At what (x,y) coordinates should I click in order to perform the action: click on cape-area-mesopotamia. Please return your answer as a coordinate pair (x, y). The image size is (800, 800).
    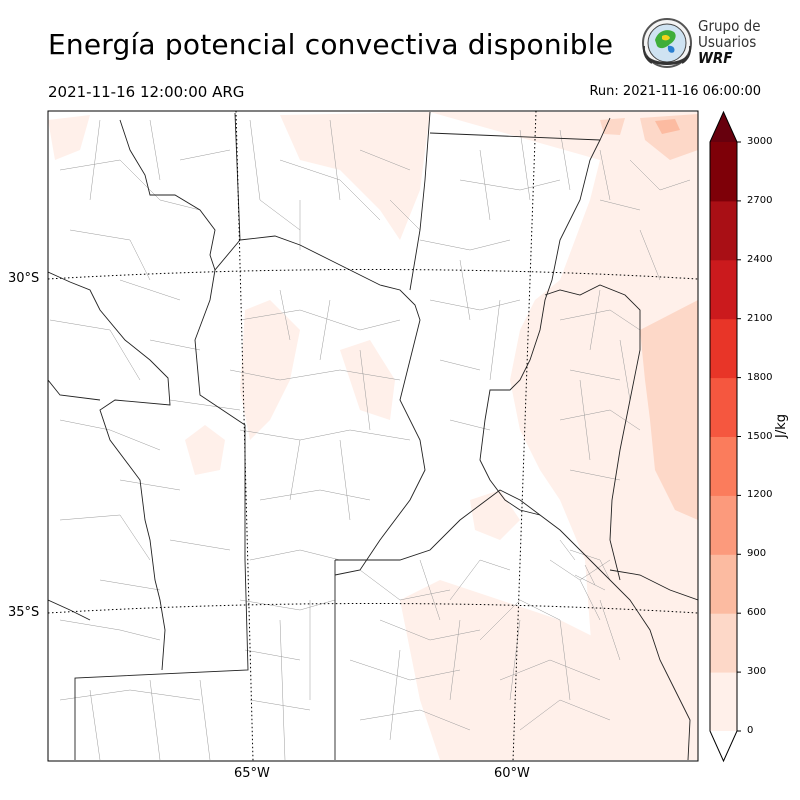
    Looking at the image, I should click on (495, 515).